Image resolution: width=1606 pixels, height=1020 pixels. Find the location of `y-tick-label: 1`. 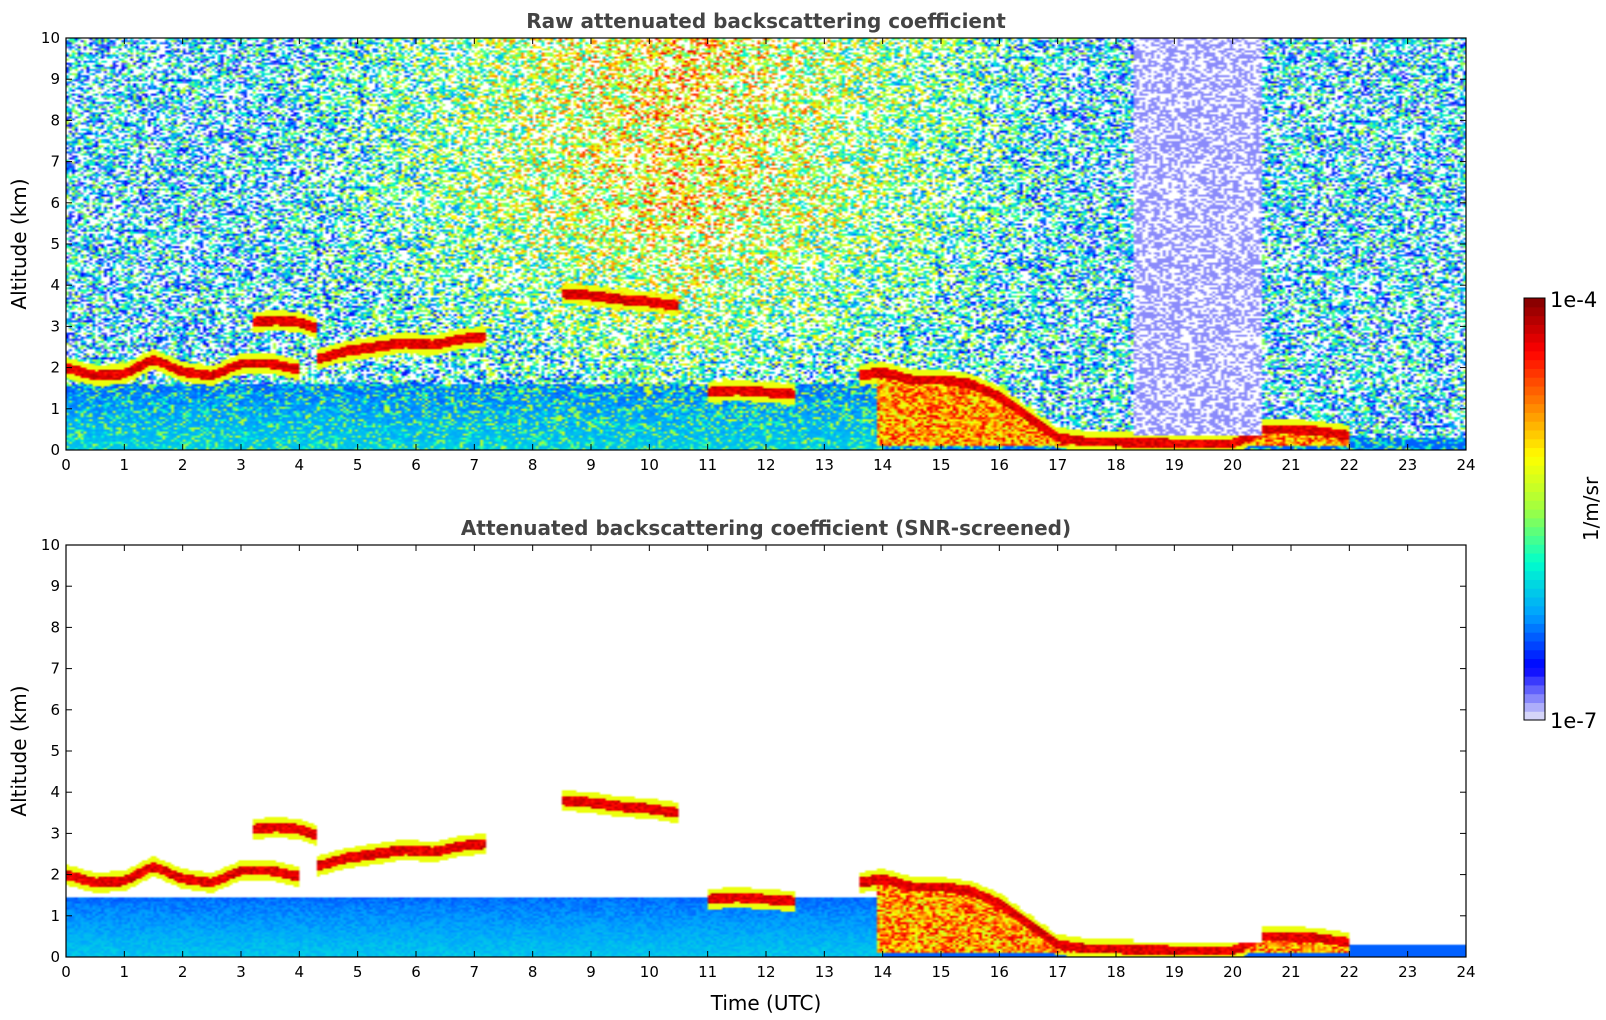

y-tick-label: 1 is located at coordinates (55, 409).